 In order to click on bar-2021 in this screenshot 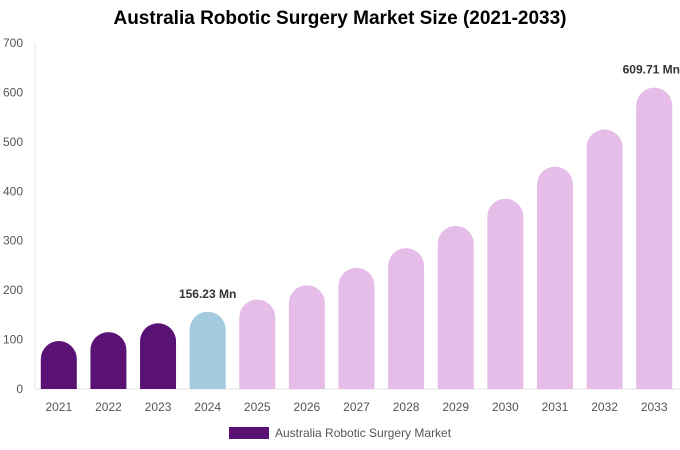, I will do `click(58, 365)`.